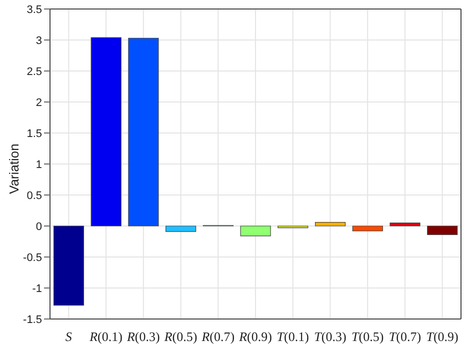 The image size is (474, 355). I want to click on y-tick-label: 0.5, so click(34, 196).